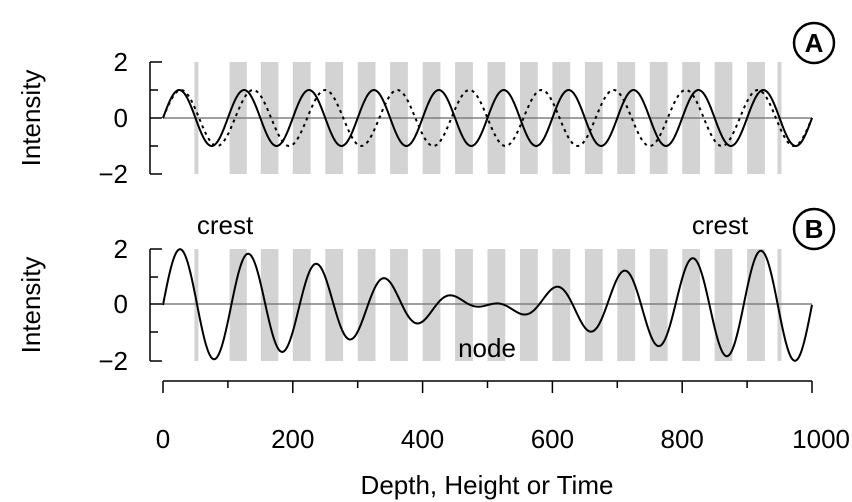 The image size is (852, 502). Describe the element at coordinates (682, 439) in the screenshot. I see `x-tick-label-800: 800` at that location.